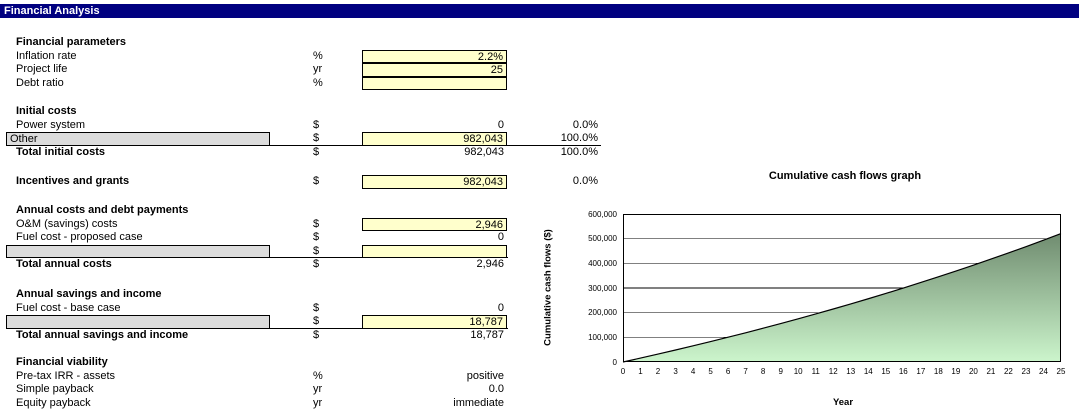 Image resolution: width=1079 pixels, height=418 pixels. What do you see at coordinates (66, 375) in the screenshot?
I see `row-label: Pre-tax IRR - assets` at bounding box center [66, 375].